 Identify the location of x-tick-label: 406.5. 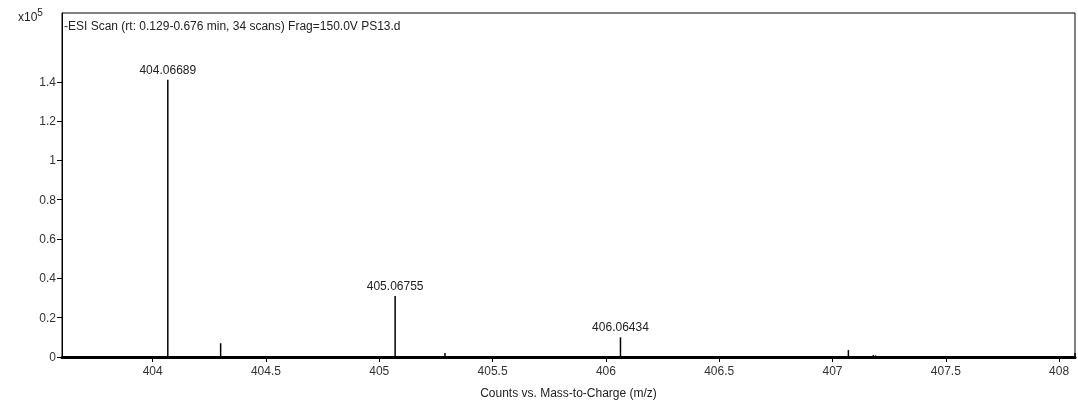
(719, 371).